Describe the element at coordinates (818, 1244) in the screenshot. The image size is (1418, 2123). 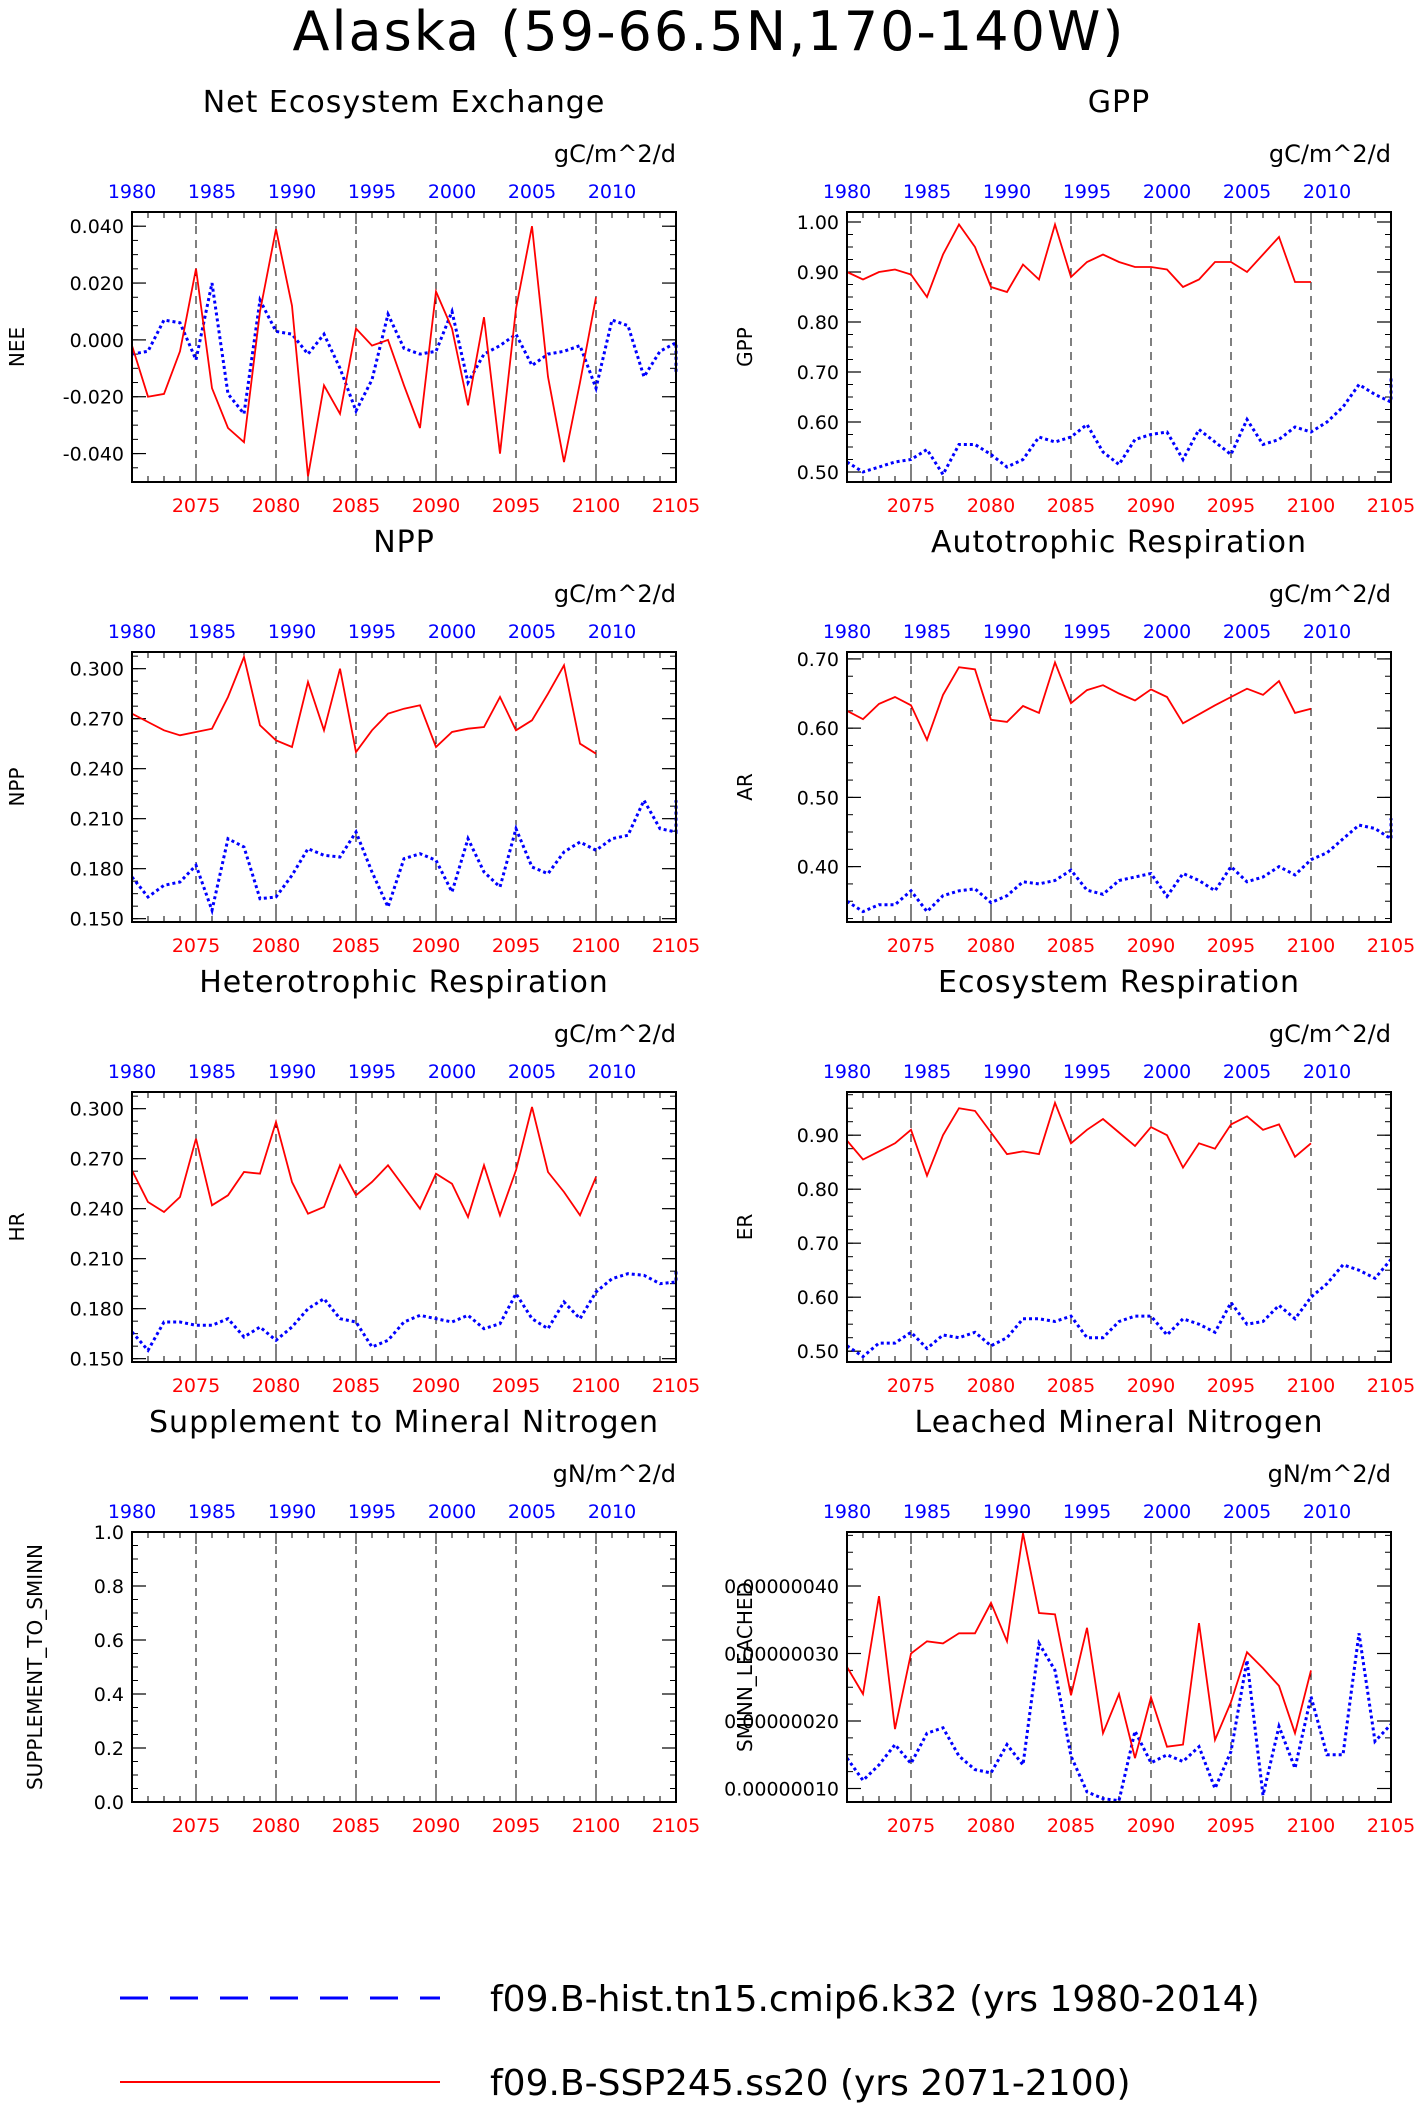
I see `y-tick-label: 0.70` at that location.